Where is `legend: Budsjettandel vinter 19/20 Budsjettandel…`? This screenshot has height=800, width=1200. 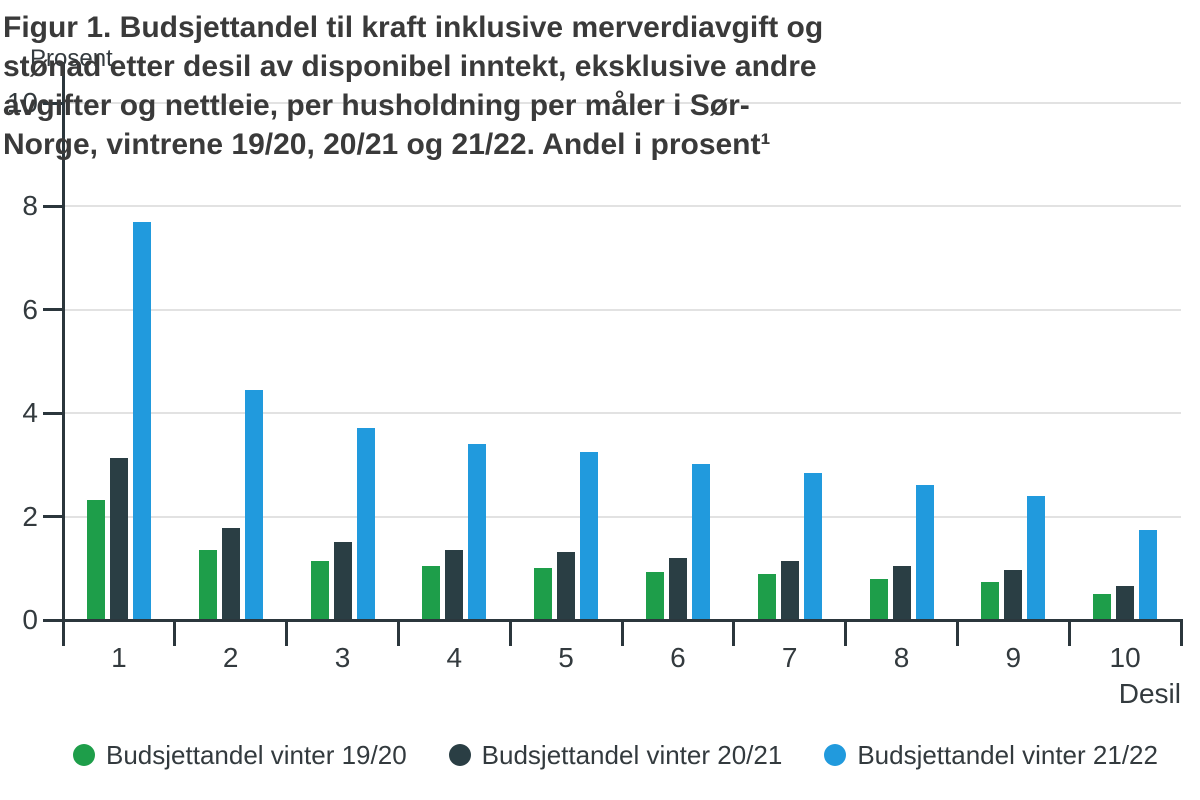 legend: Budsjettandel vinter 19/20 Budsjettandel… is located at coordinates (615, 755).